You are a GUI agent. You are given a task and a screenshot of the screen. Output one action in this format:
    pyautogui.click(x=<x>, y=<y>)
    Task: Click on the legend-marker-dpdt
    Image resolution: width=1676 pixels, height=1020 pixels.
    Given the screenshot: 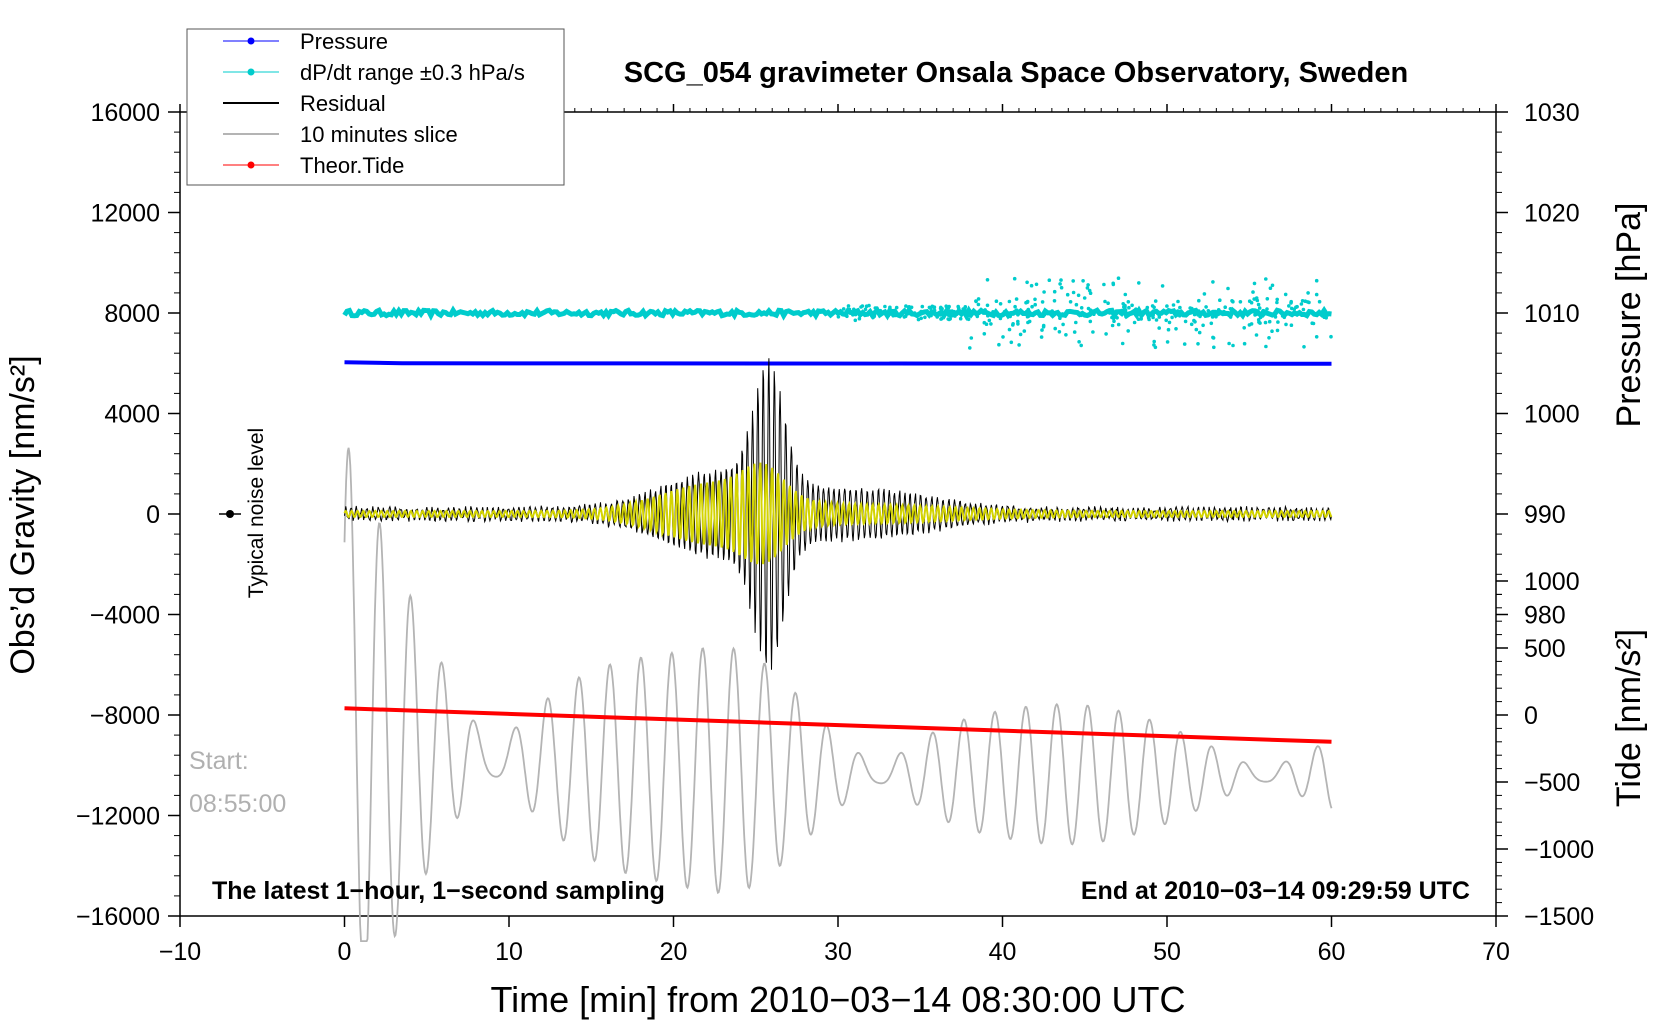 What is the action you would take?
    pyautogui.click(x=251, y=72)
    